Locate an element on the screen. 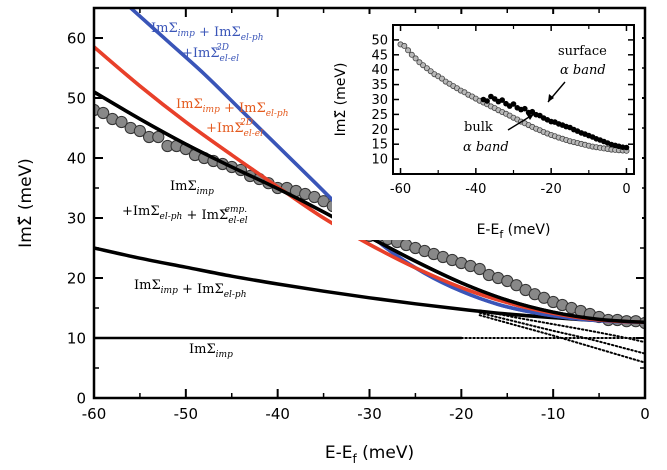  inset-label-bulk-1: bulk is located at coordinates (478, 127).